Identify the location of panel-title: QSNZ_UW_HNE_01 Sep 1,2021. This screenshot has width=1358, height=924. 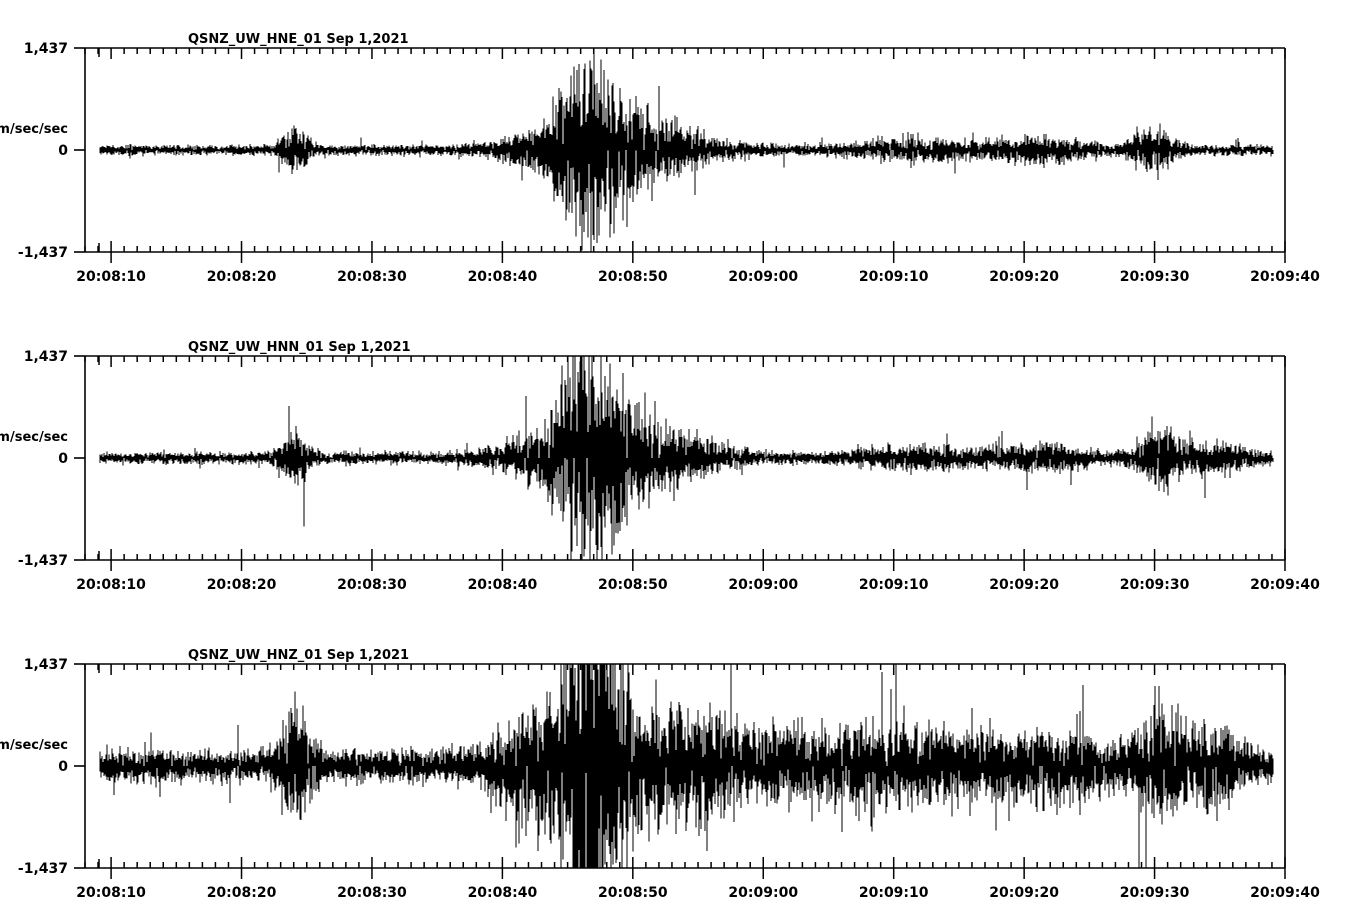
(298, 39).